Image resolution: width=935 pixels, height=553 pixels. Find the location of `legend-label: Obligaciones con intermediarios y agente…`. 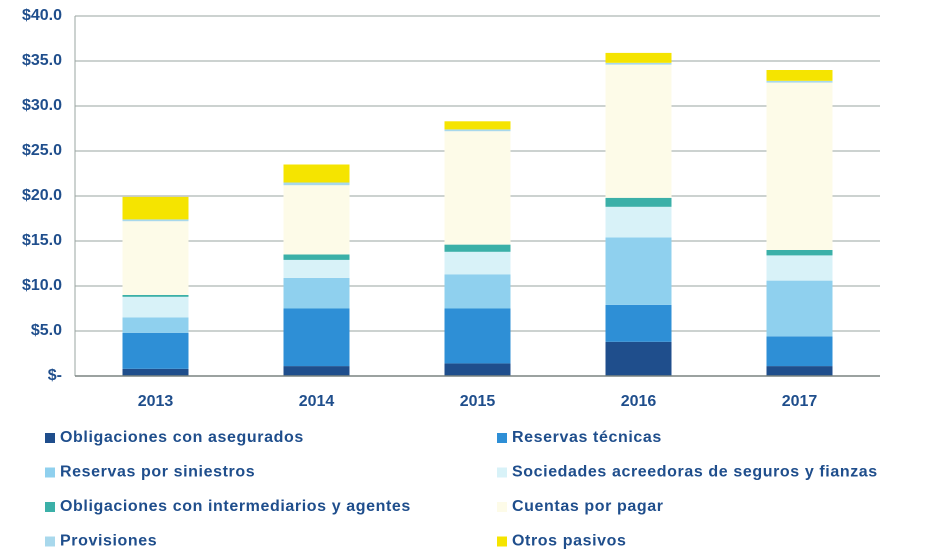

legend-label: Obligaciones con intermediarios y agente… is located at coordinates (235, 506).